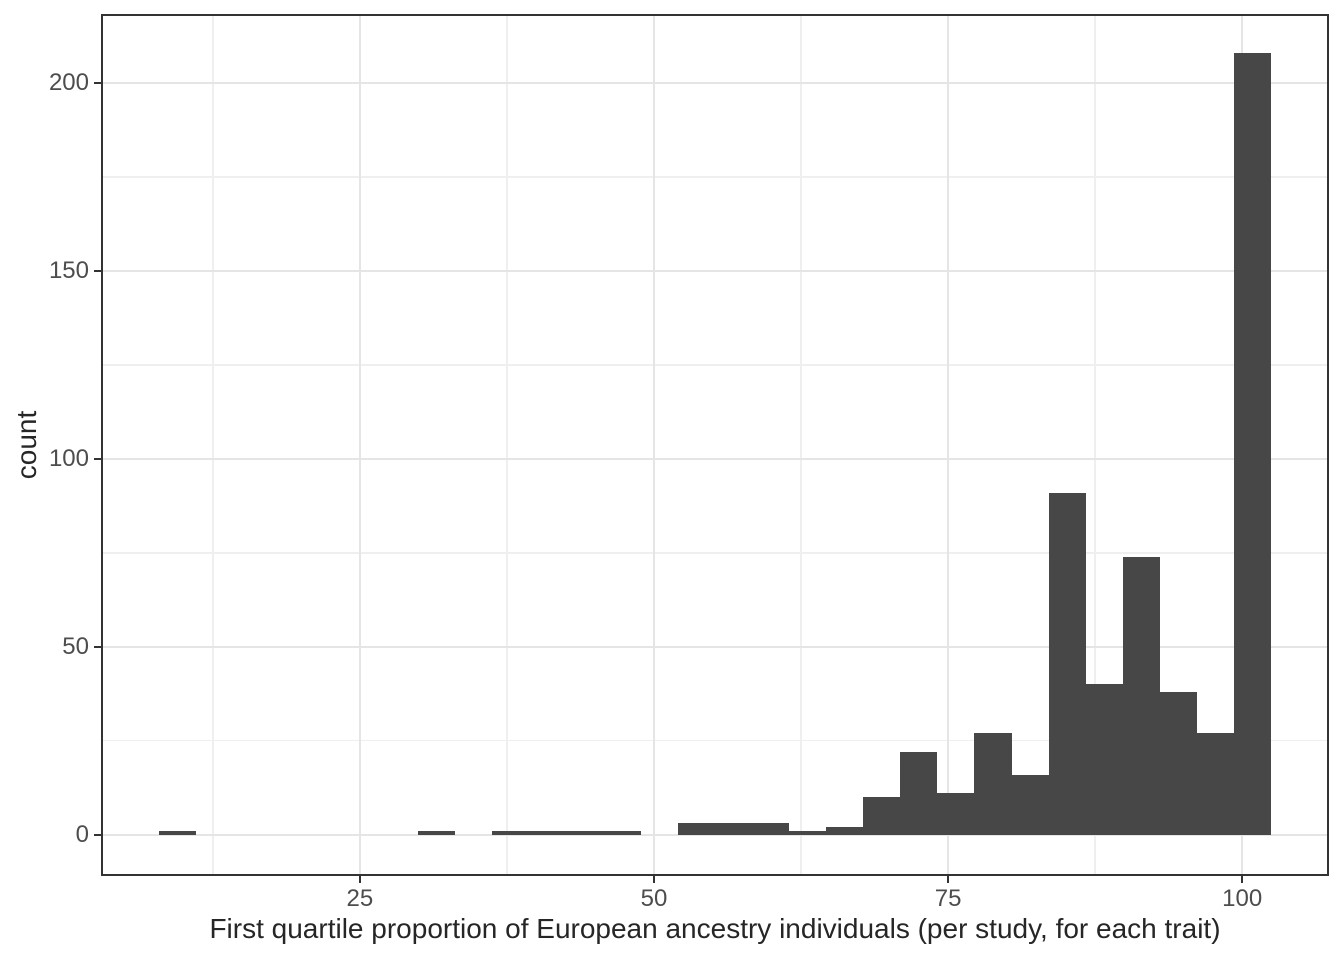  Describe the element at coordinates (948, 898) in the screenshot. I see `x-axis-tick-label: 75` at that location.